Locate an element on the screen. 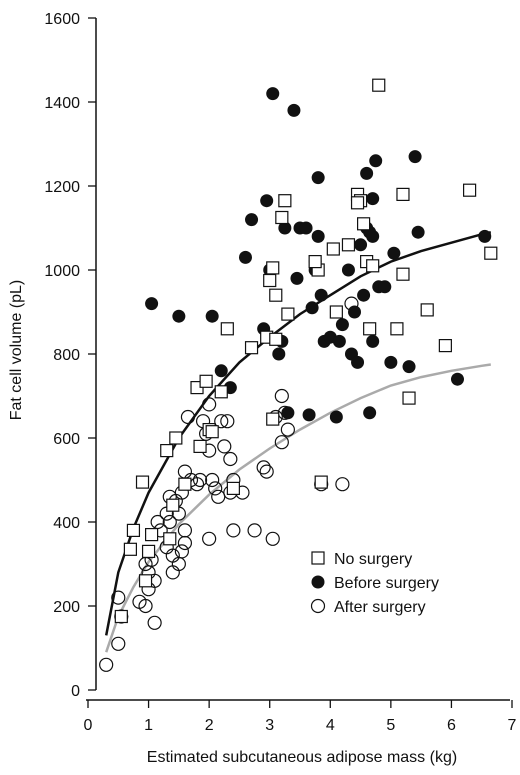 This screenshot has width=520, height=775. legend-marker-after-surgery is located at coordinates (318, 606).